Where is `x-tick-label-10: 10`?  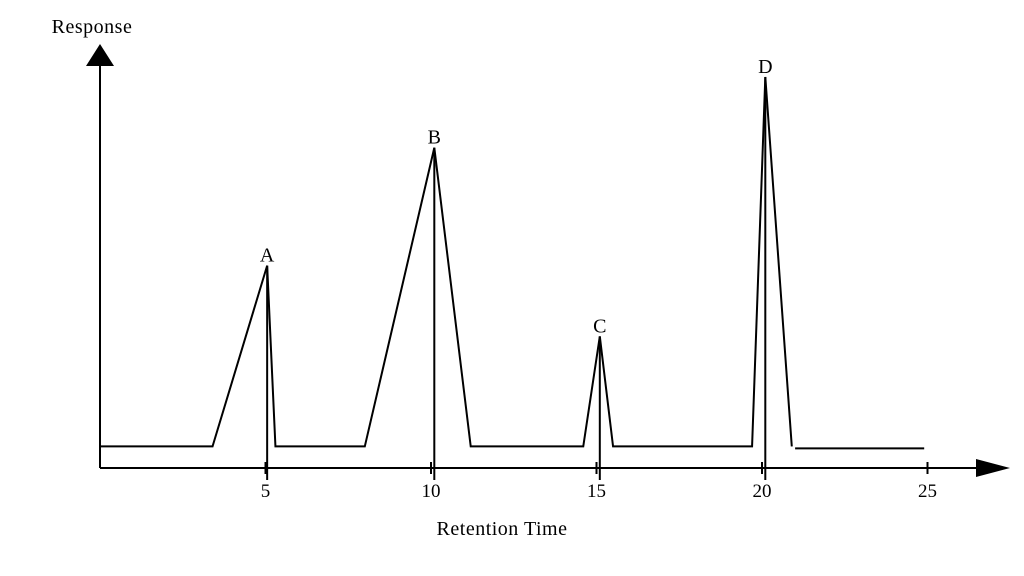 x-tick-label-10: 10 is located at coordinates (431, 491).